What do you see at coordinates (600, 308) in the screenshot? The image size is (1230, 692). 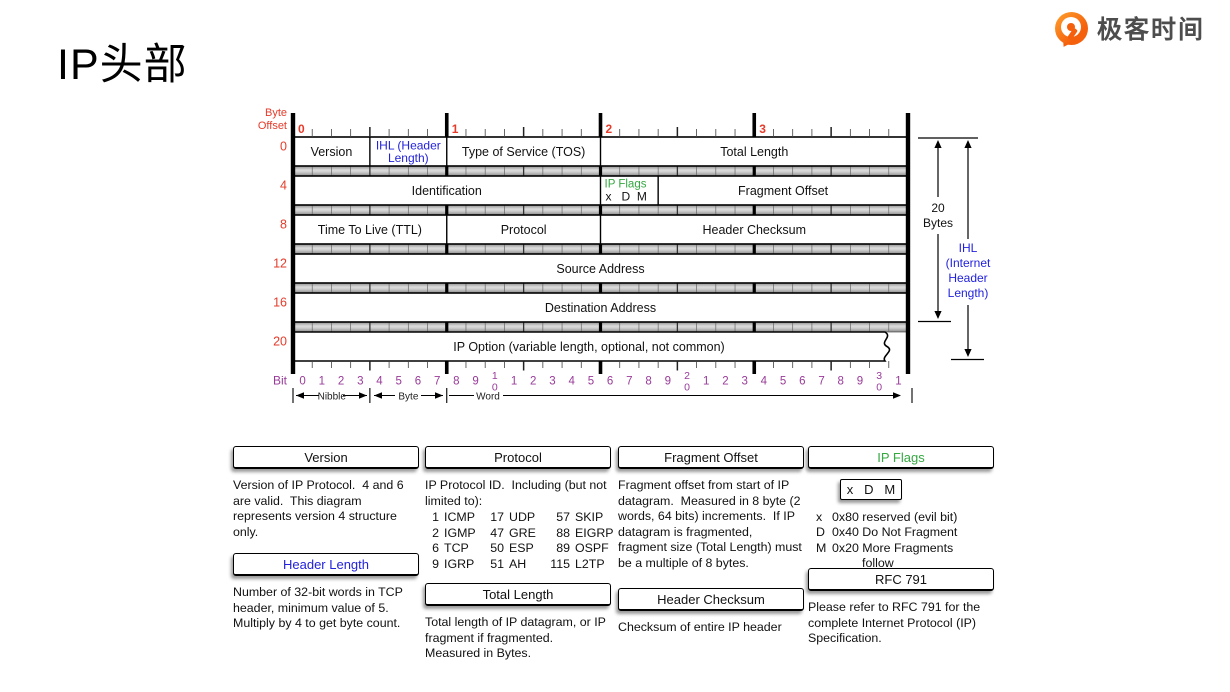 I see `field-label: Destination Address` at bounding box center [600, 308].